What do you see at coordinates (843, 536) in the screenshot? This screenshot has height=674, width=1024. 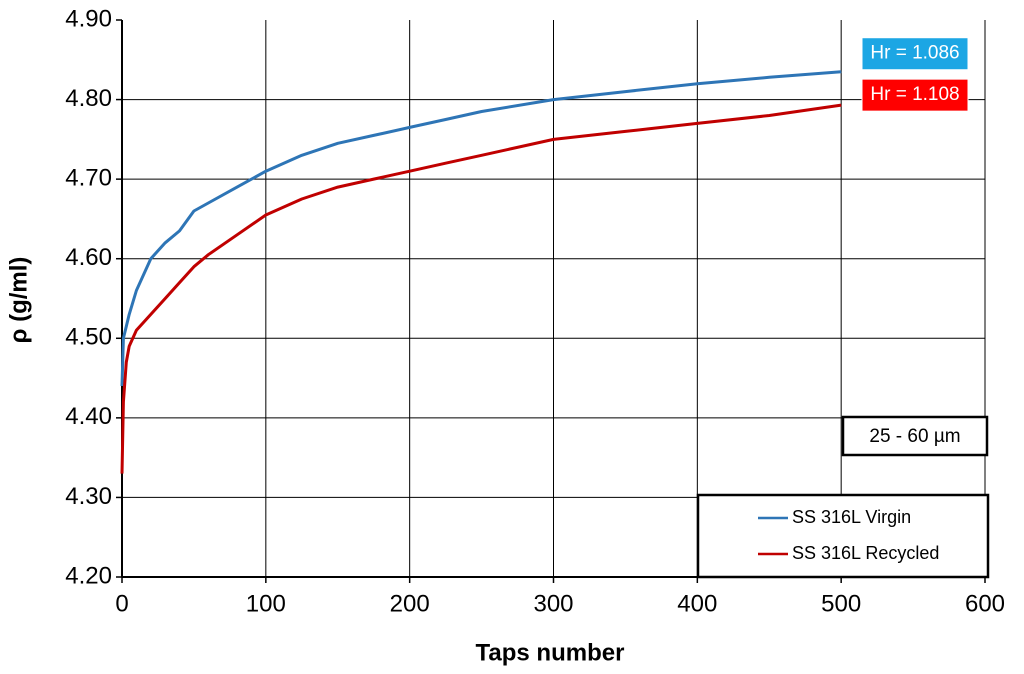 I see `legend-box` at bounding box center [843, 536].